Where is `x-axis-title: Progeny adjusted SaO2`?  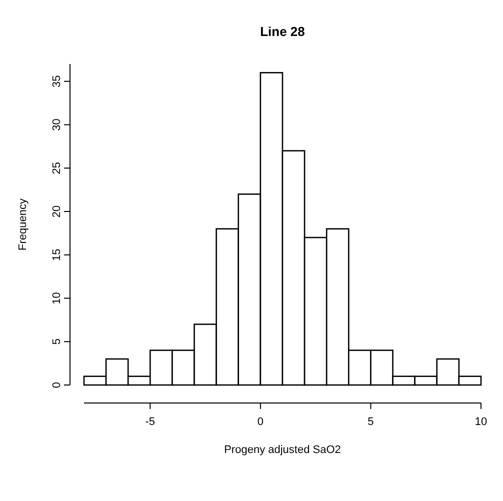
x-axis-title: Progeny adjusted SaO2 is located at coordinates (282, 450).